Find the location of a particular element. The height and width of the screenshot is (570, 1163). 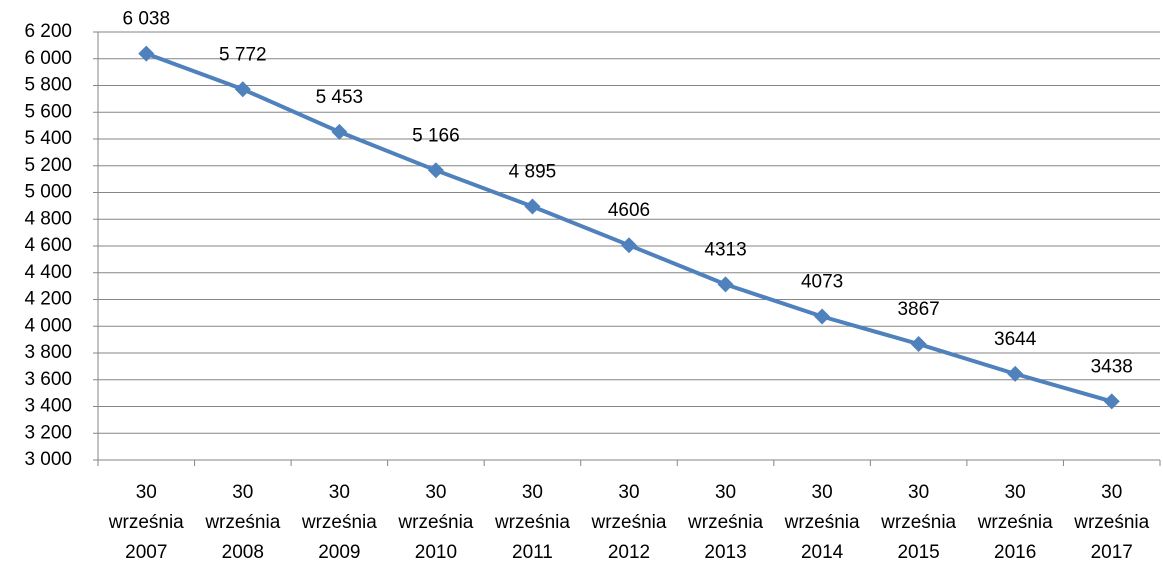

x-tick-label-box: 30 września 2010 is located at coordinates (436, 523).